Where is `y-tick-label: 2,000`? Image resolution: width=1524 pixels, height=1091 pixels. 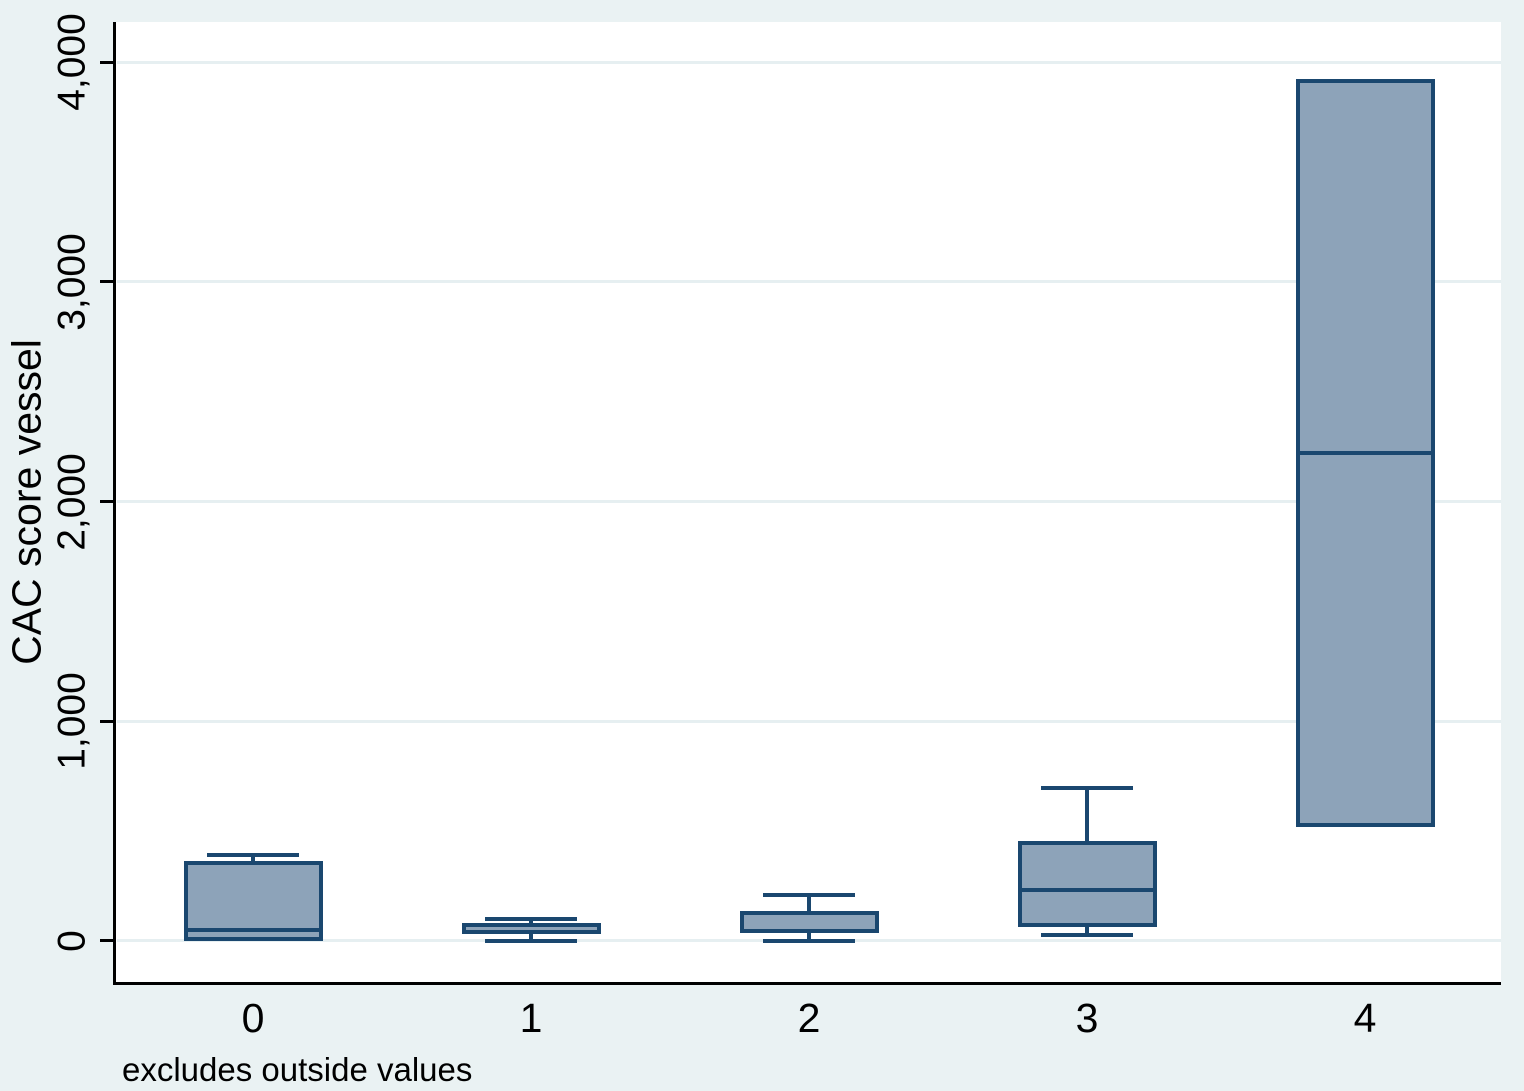 y-tick-label: 2,000 is located at coordinates (72, 501).